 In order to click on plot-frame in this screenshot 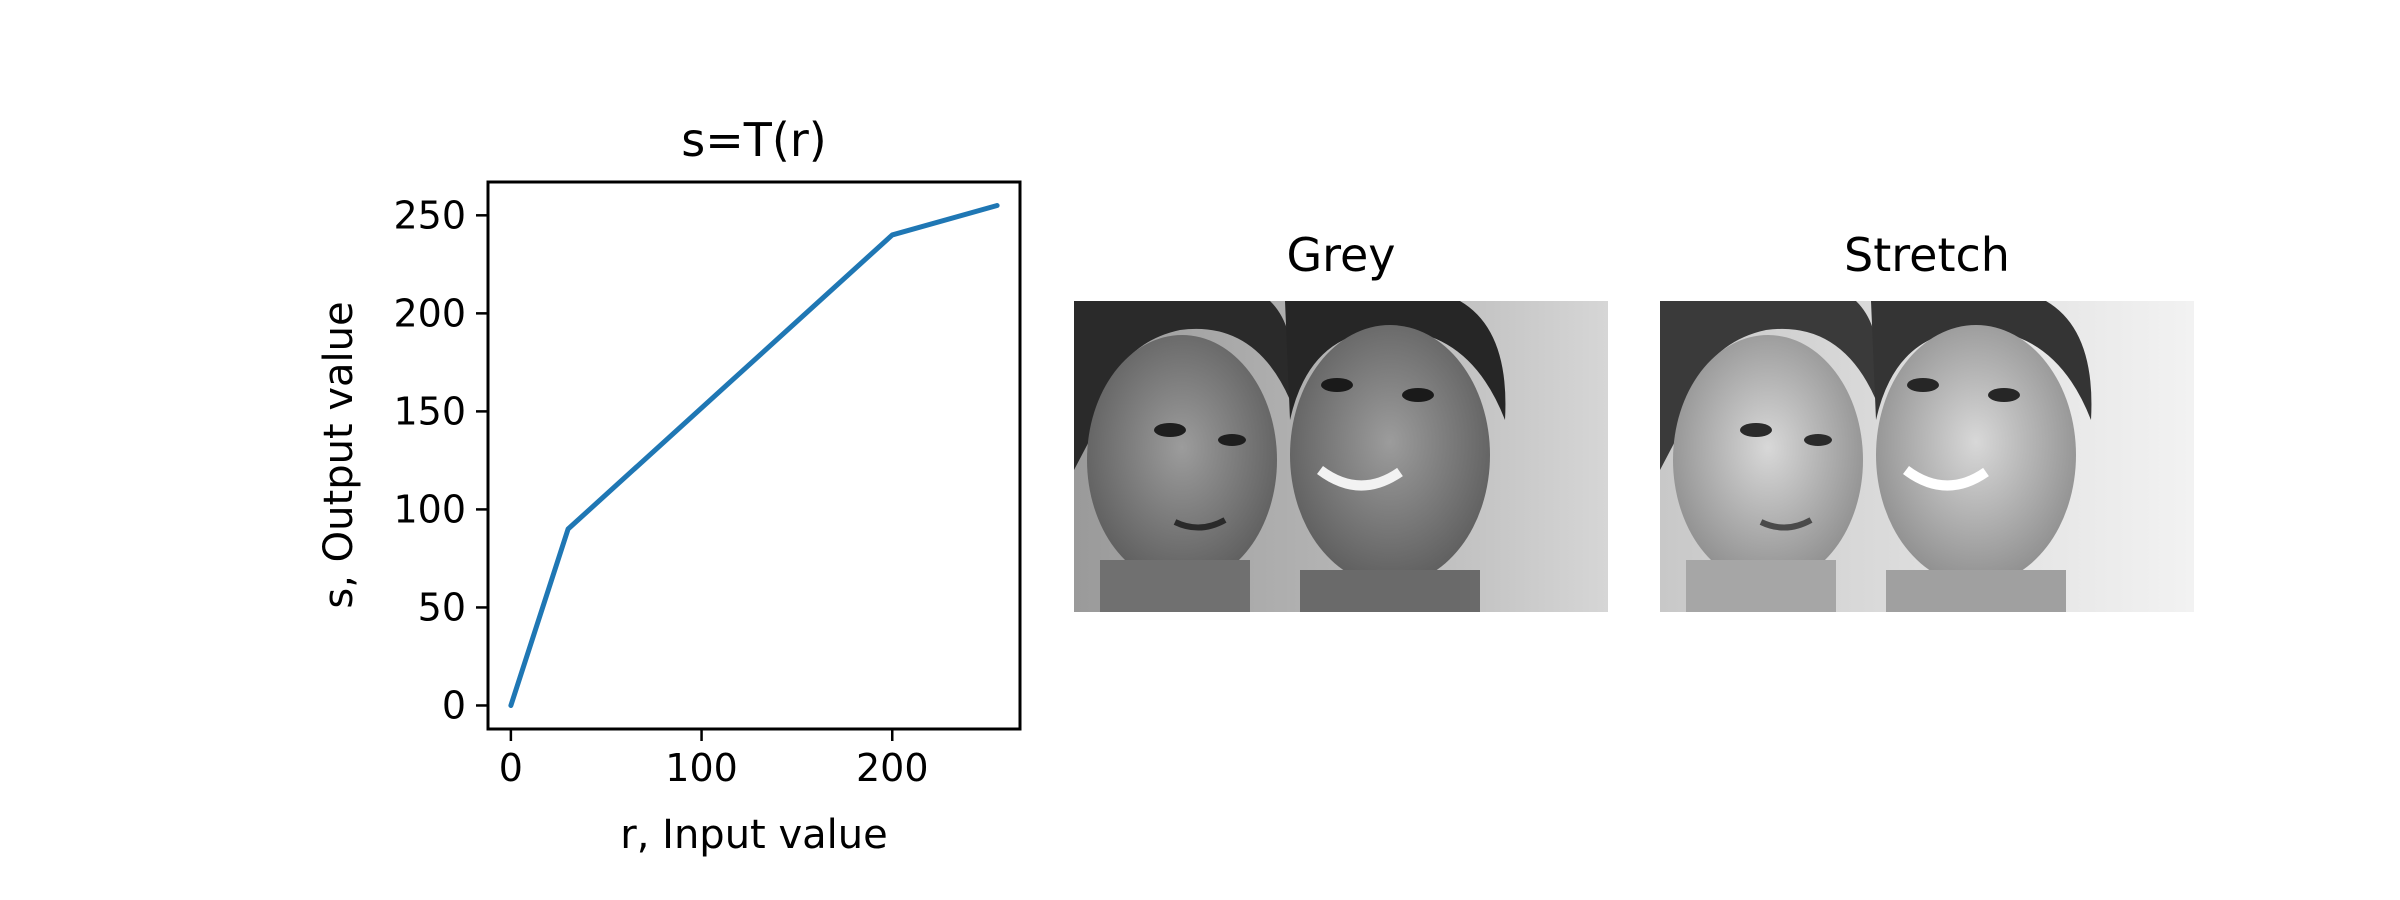, I will do `click(754, 455)`.